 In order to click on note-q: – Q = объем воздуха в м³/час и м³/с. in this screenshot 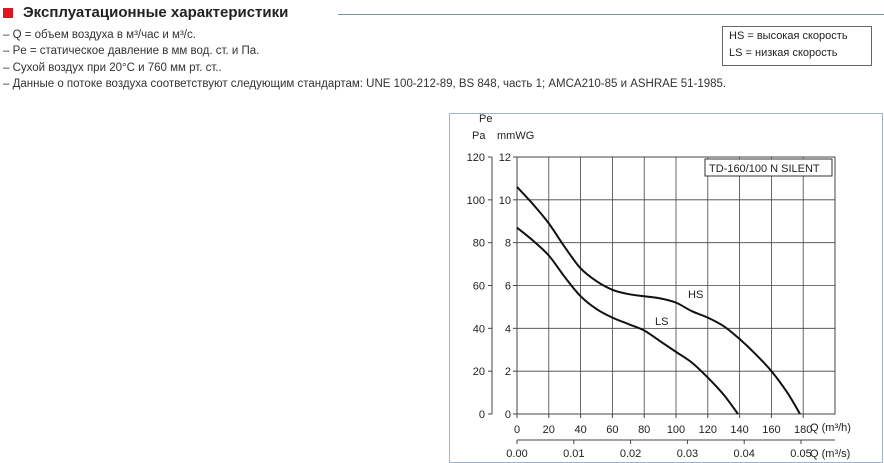, I will do `click(99, 35)`.